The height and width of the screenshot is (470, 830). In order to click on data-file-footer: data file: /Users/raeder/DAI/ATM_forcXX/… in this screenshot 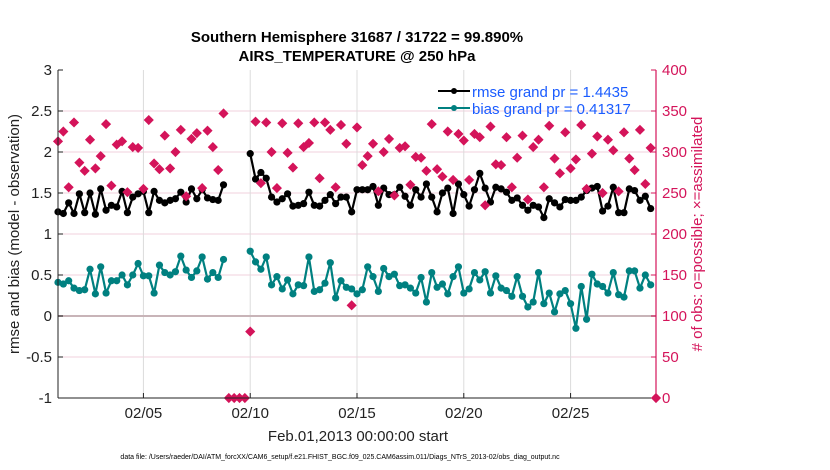, I will do `click(340, 457)`.